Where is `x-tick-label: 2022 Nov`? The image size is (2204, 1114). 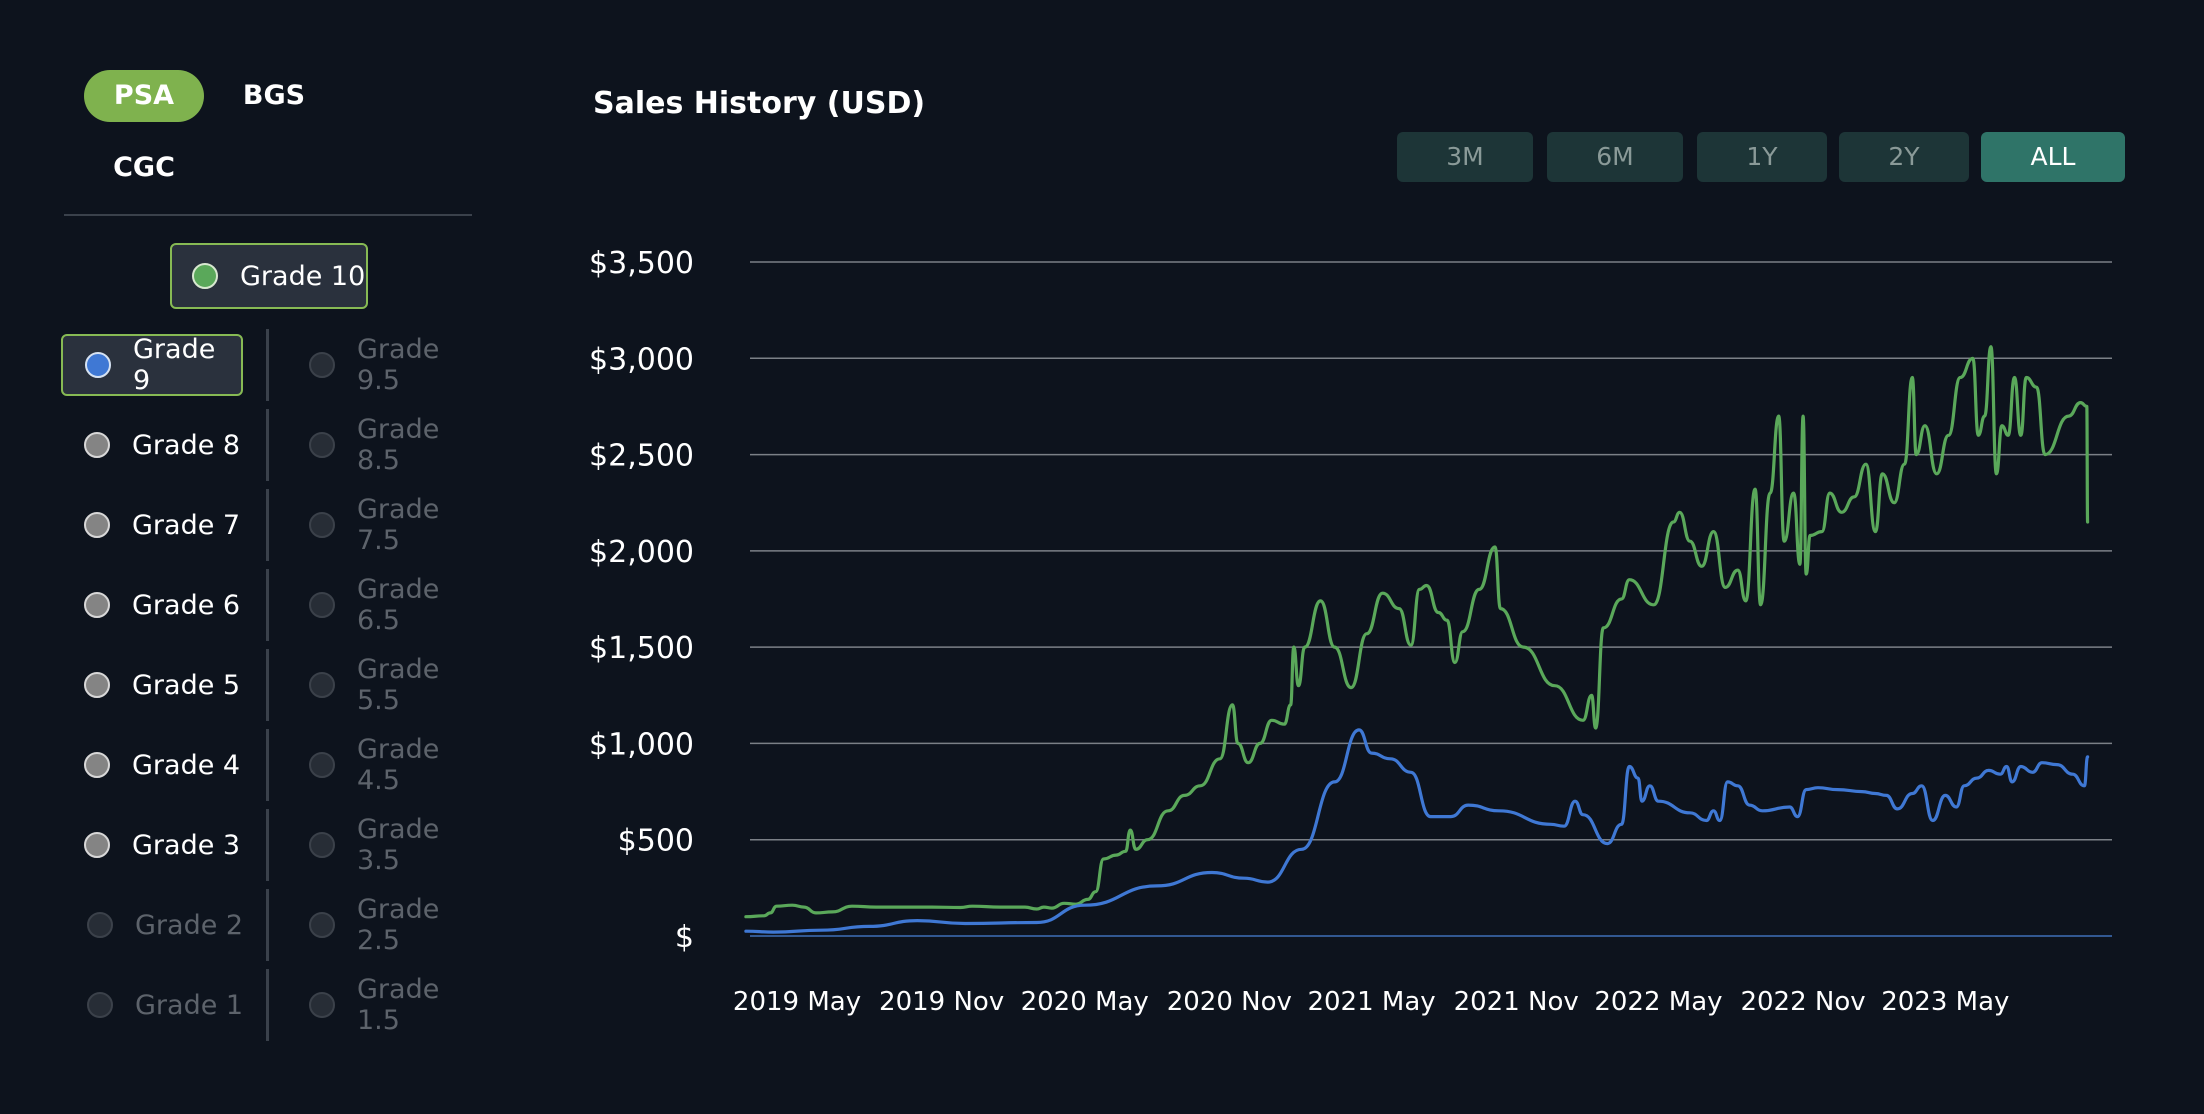
x-tick-label: 2022 Nov is located at coordinates (1802, 1002).